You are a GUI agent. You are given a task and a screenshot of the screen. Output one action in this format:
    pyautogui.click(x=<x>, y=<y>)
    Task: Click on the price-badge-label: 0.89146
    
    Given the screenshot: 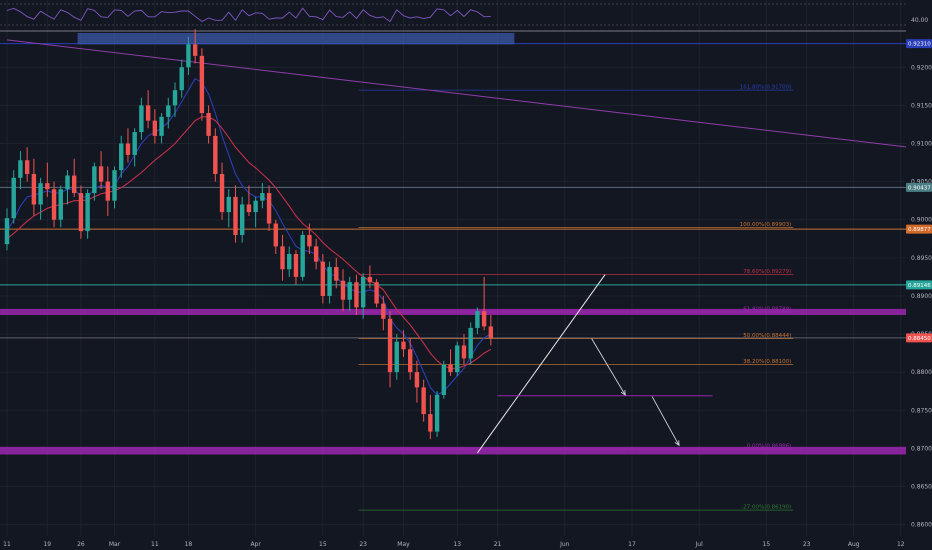 What is the action you would take?
    pyautogui.click(x=919, y=286)
    